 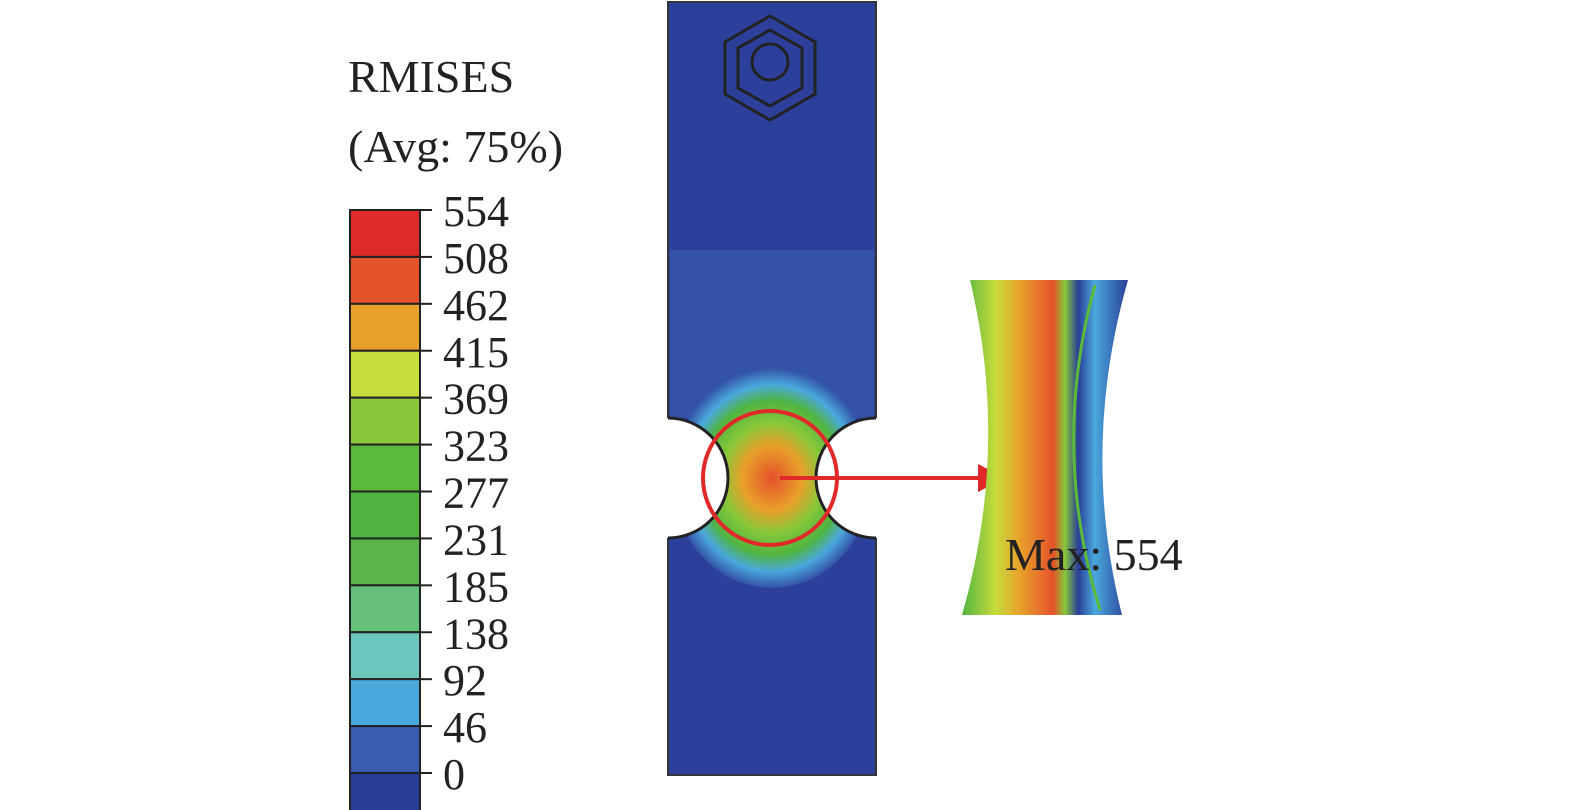 What do you see at coordinates (1094, 554) in the screenshot?
I see `max-label: Max: 554` at bounding box center [1094, 554].